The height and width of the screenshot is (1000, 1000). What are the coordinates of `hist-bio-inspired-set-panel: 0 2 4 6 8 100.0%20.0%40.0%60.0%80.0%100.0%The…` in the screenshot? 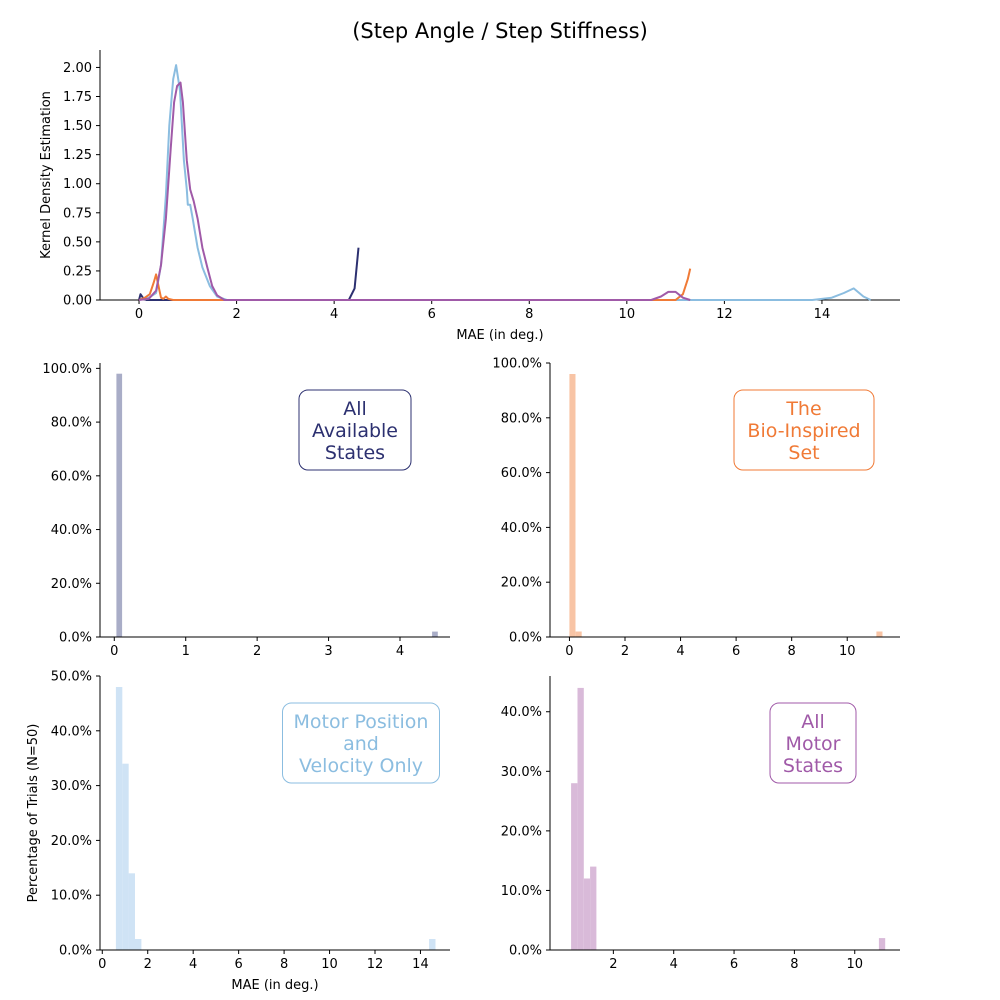 It's located at (696, 508).